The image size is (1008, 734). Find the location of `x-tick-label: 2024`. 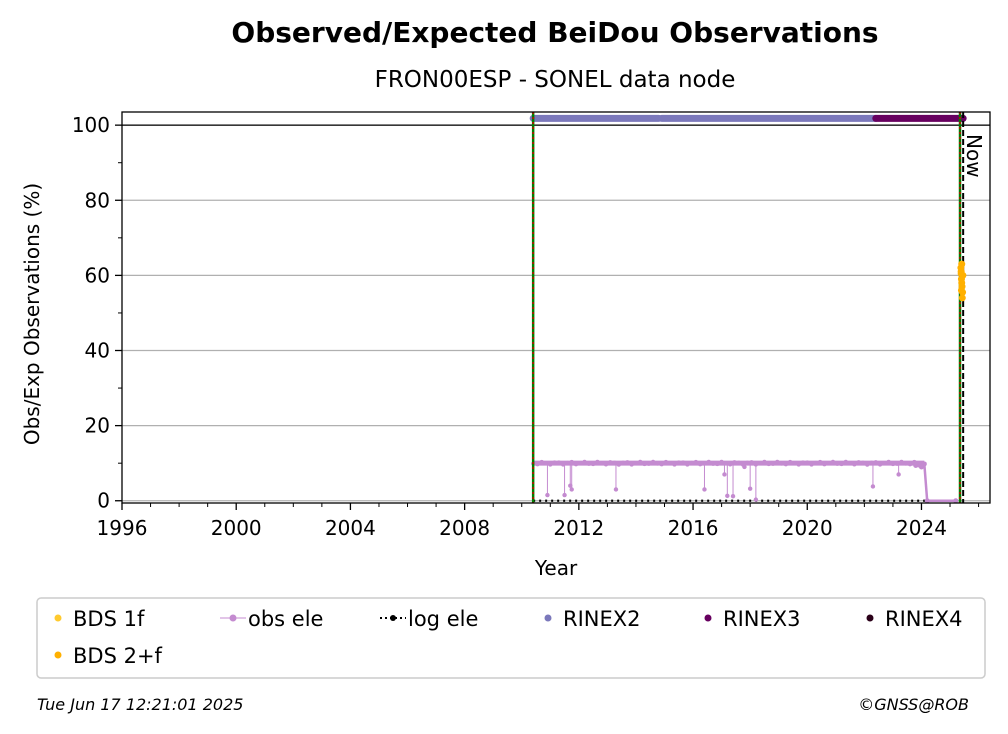

x-tick-label: 2024 is located at coordinates (921, 528).